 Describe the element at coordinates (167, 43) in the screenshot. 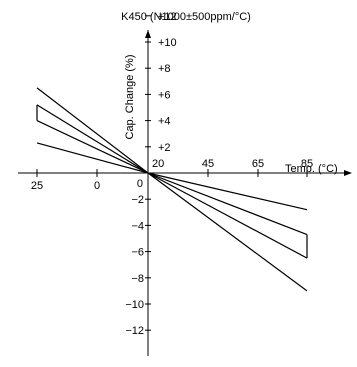

I see `y-tick-label: +10` at that location.